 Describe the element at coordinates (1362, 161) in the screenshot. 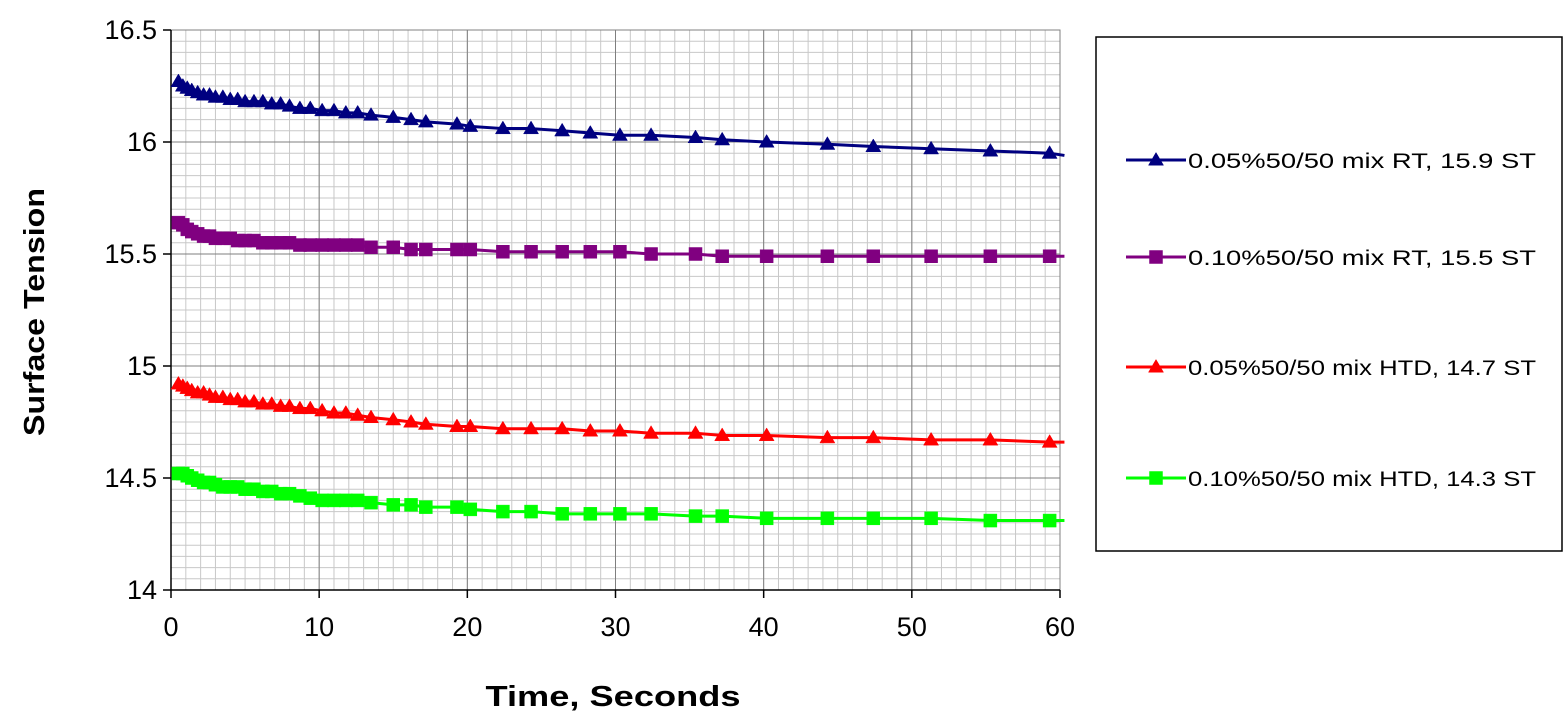

I see `legend-label: 0.05%50/50 mix RT, 15.9 ST` at that location.